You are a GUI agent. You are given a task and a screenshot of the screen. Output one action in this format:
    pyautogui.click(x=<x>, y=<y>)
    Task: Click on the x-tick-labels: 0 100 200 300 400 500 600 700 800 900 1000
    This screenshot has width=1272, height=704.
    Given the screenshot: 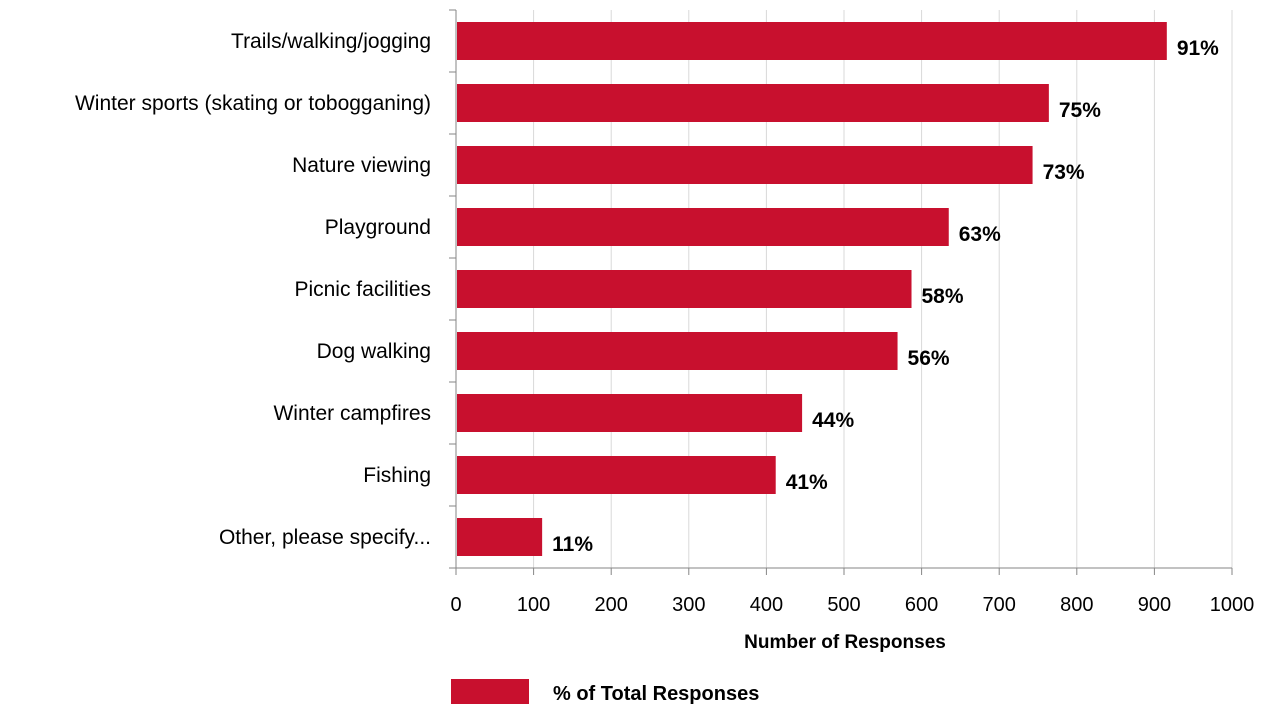 What is the action you would take?
    pyautogui.click(x=852, y=605)
    